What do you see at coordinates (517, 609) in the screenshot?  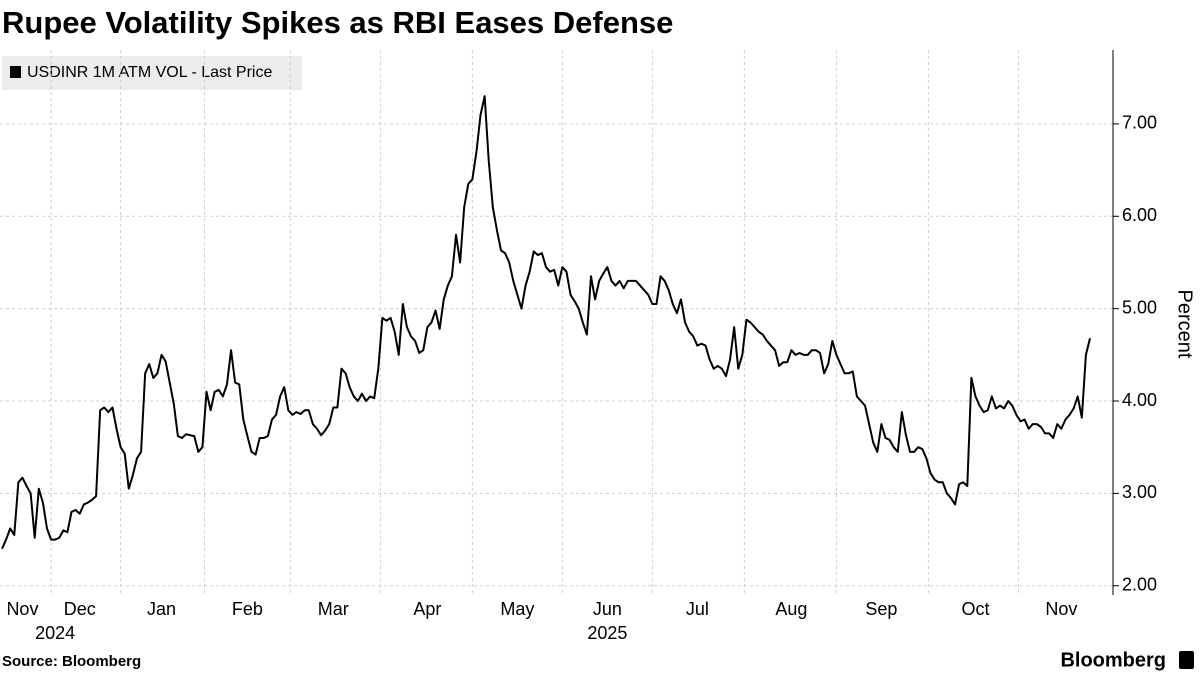 I see `x-tick-label: May` at bounding box center [517, 609].